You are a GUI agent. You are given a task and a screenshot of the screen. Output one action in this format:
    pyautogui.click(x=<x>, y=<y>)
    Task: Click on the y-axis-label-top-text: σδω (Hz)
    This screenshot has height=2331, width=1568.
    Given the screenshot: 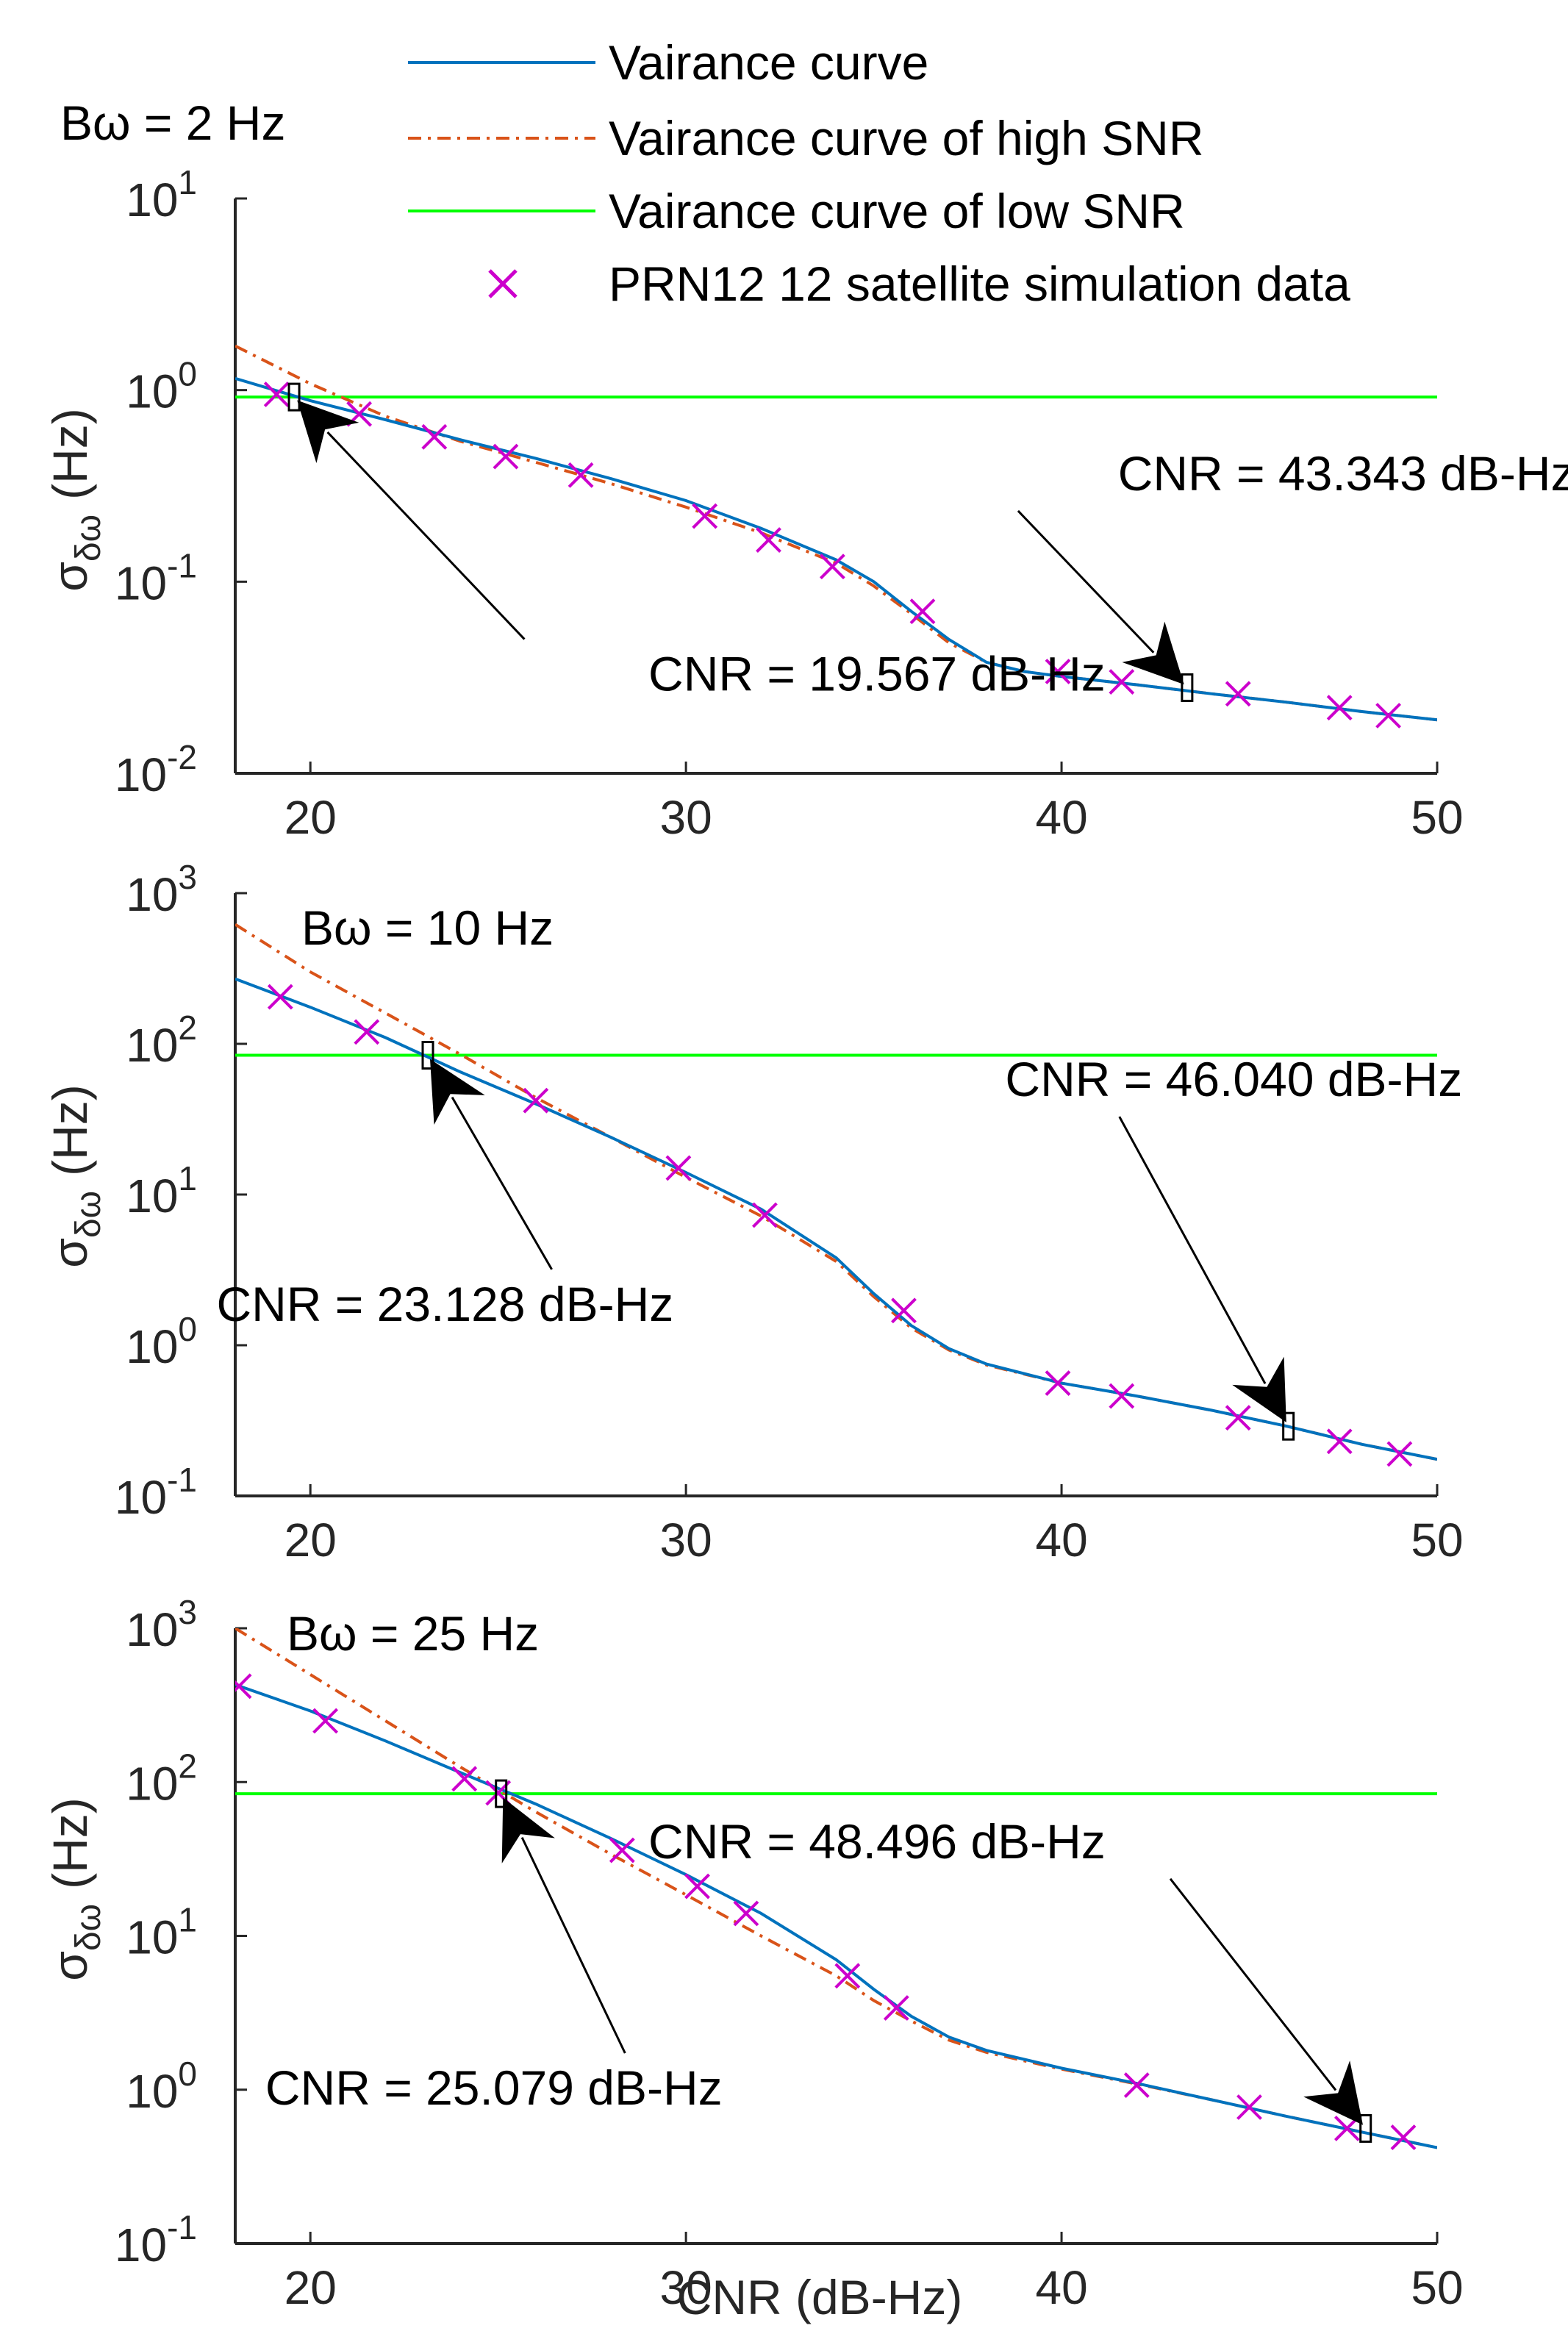 What is the action you would take?
    pyautogui.click(x=75, y=500)
    